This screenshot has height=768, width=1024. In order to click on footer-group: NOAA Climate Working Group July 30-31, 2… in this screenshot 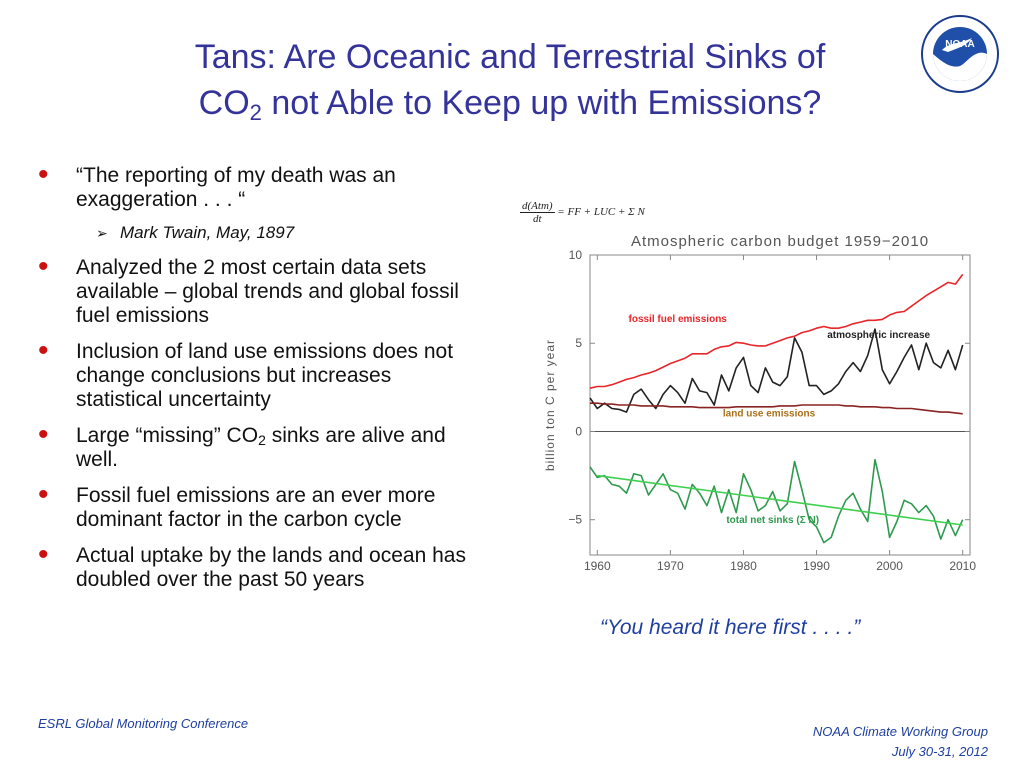, I will do `click(900, 742)`.